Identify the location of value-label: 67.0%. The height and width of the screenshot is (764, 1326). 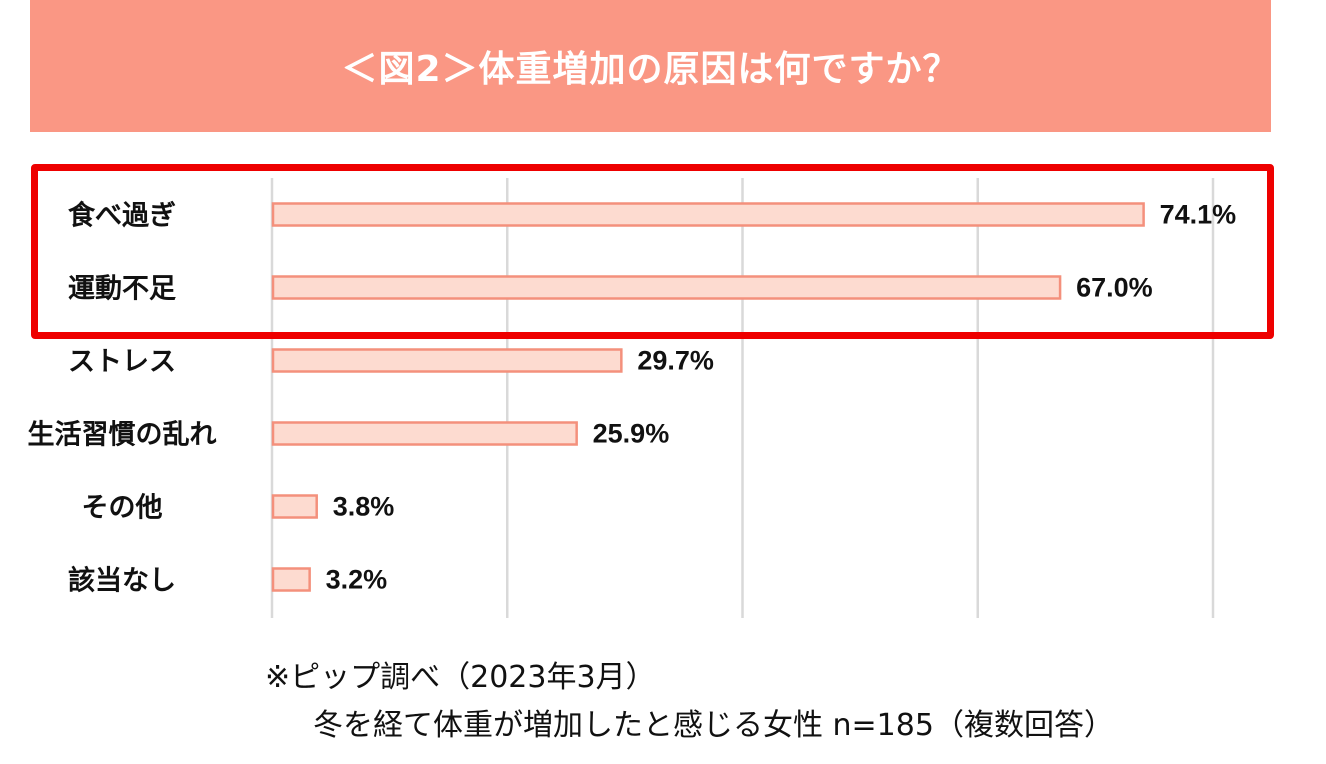
(1114, 288).